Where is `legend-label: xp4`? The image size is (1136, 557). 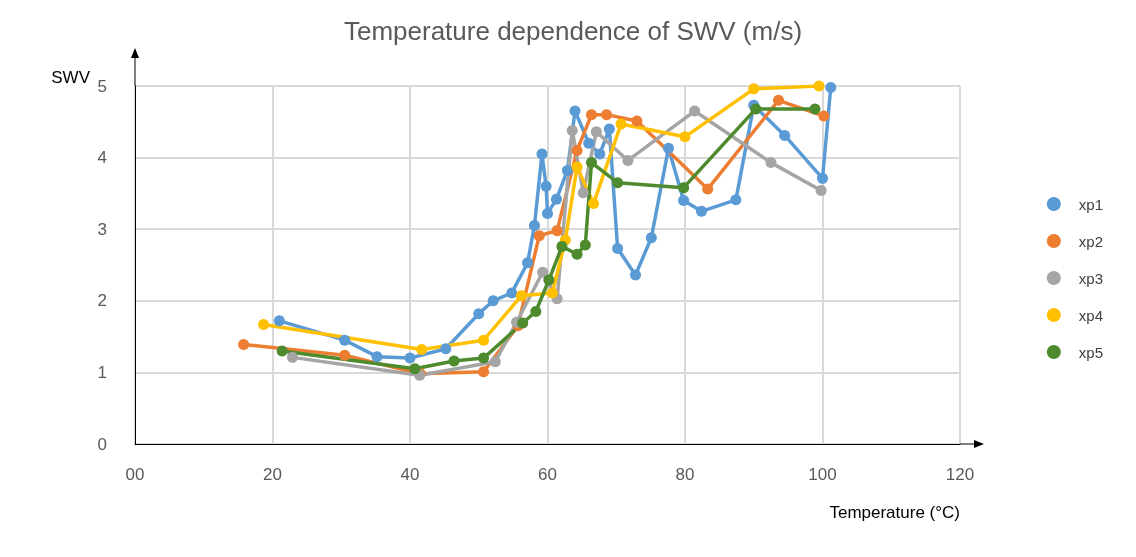
legend-label: xp4 is located at coordinates (1090, 315).